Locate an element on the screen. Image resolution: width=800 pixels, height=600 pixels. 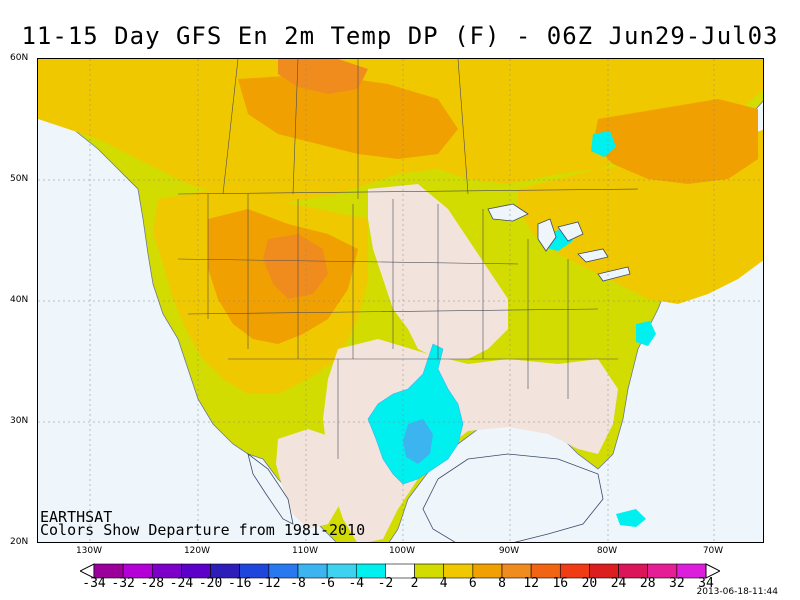
colorbar-tick-label: -12 is located at coordinates (269, 583).